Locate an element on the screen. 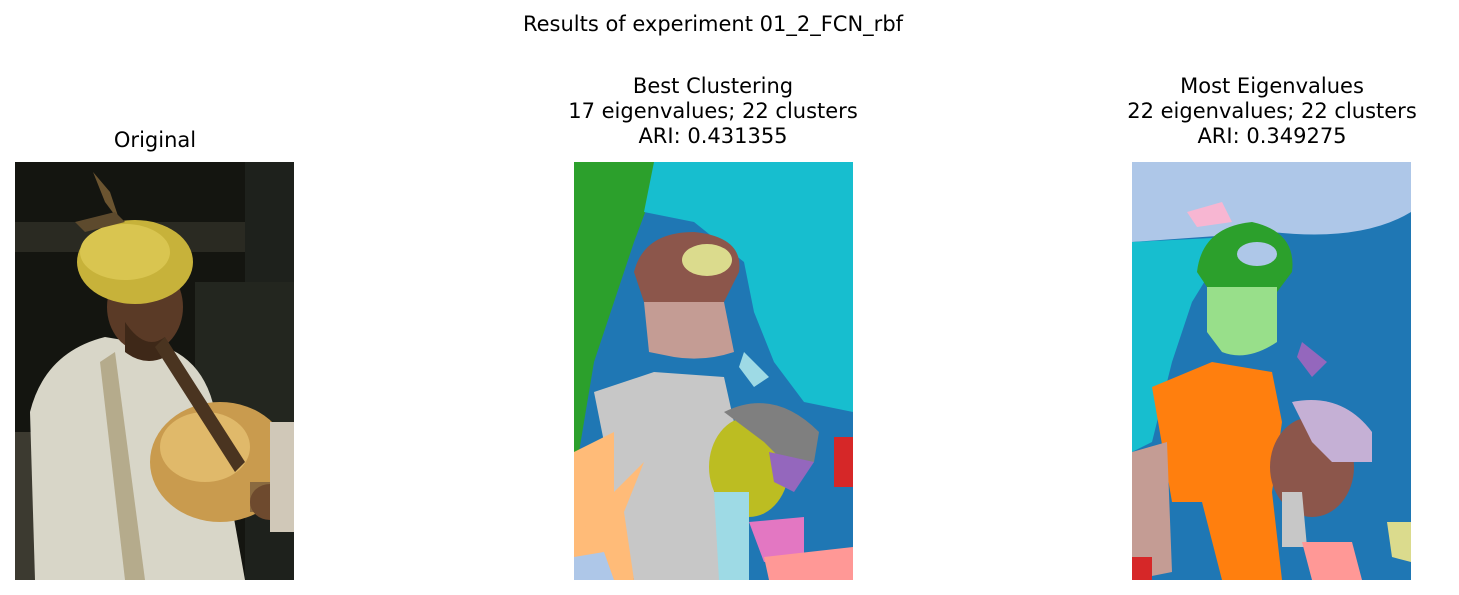 This screenshot has height=595, width=1459. panel-title-line: Original is located at coordinates (155, 140).